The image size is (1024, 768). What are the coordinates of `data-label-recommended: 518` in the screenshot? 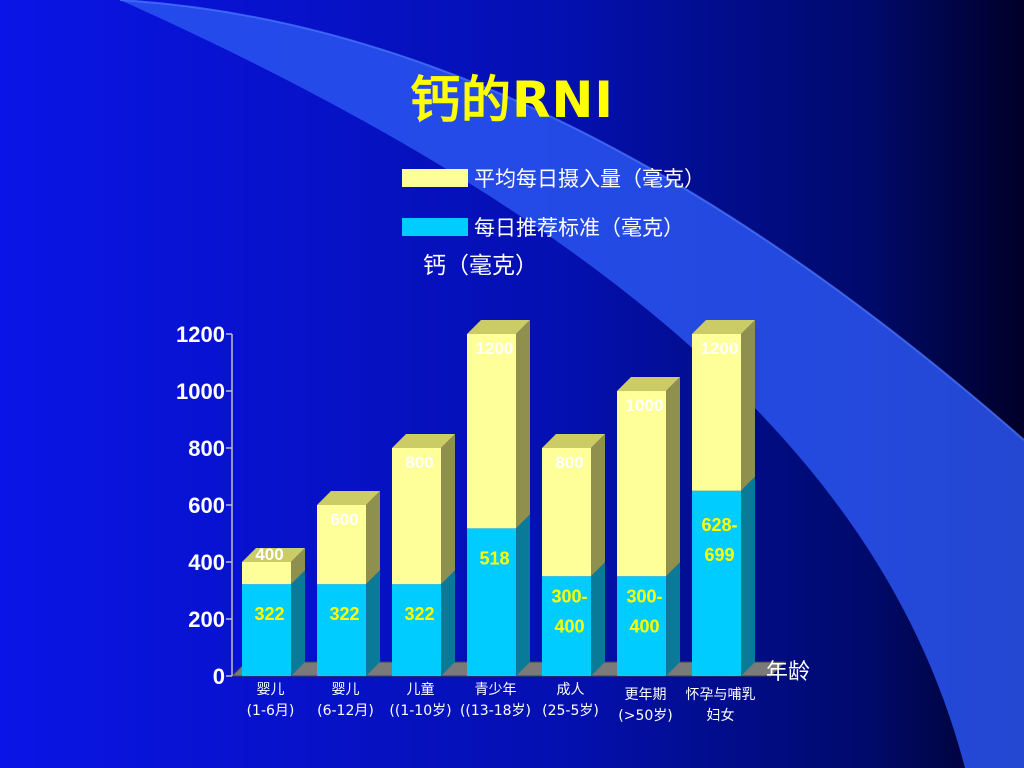 It's located at (494, 558).